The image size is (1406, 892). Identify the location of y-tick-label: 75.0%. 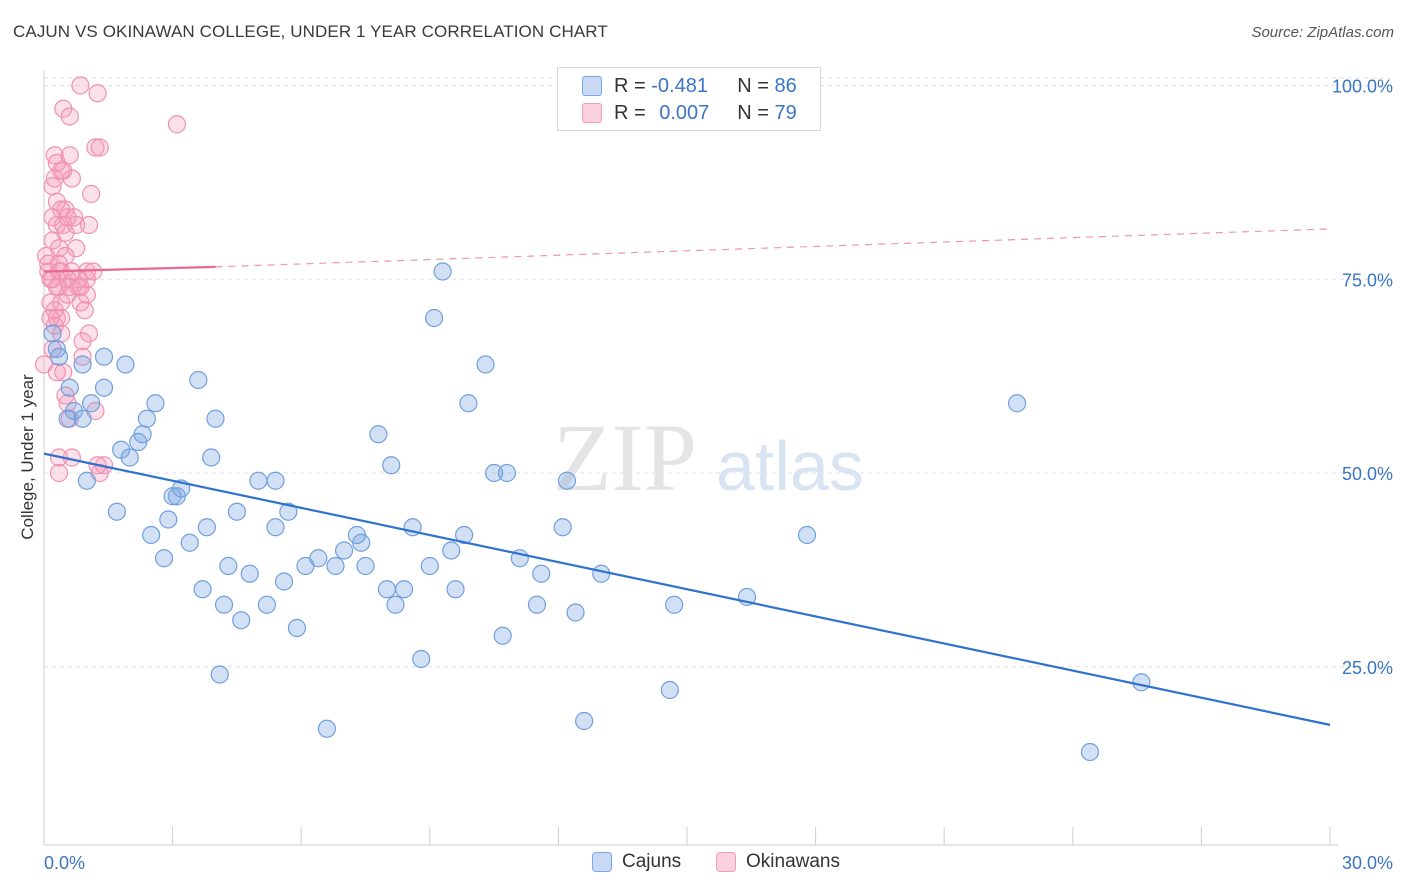
(1367, 280).